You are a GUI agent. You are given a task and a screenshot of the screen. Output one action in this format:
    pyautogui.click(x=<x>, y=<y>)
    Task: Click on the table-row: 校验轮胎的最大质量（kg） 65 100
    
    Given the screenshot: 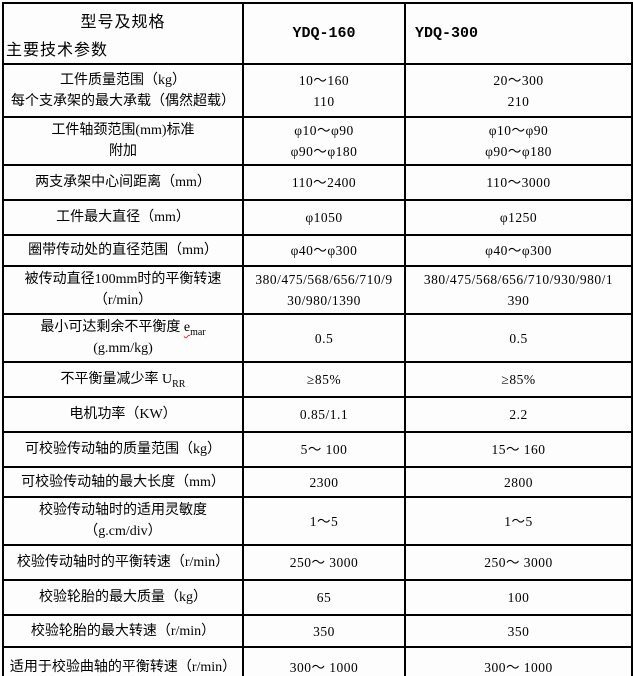 What is the action you would take?
    pyautogui.click(x=317, y=597)
    